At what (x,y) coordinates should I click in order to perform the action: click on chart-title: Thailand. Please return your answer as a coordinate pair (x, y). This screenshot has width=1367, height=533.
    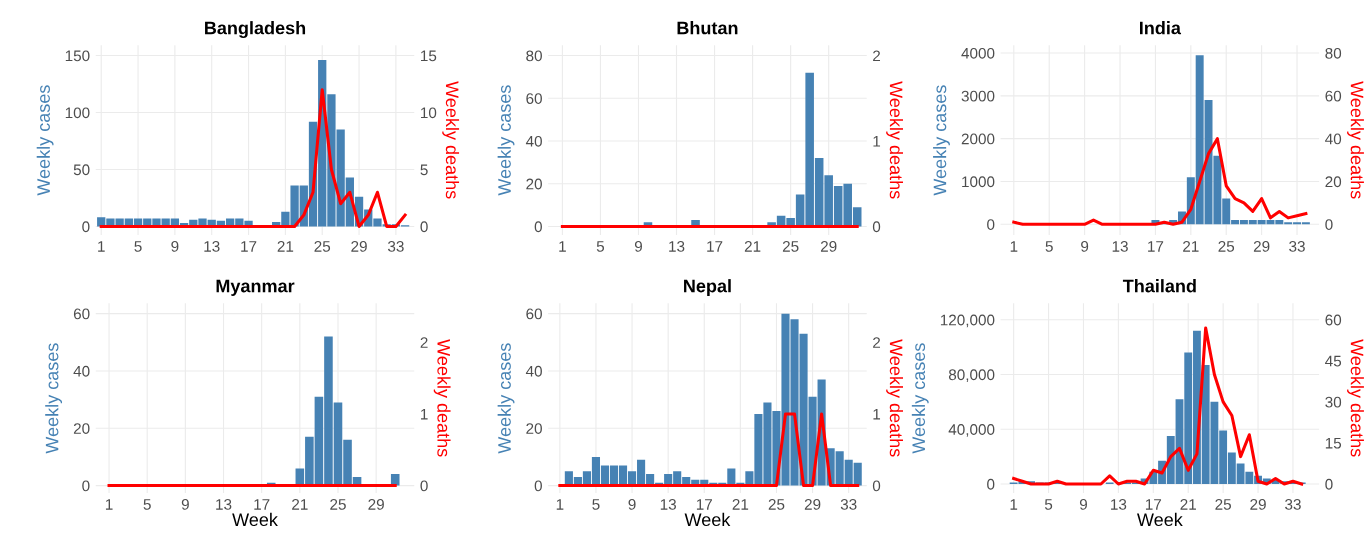
    Looking at the image, I should click on (1159, 286).